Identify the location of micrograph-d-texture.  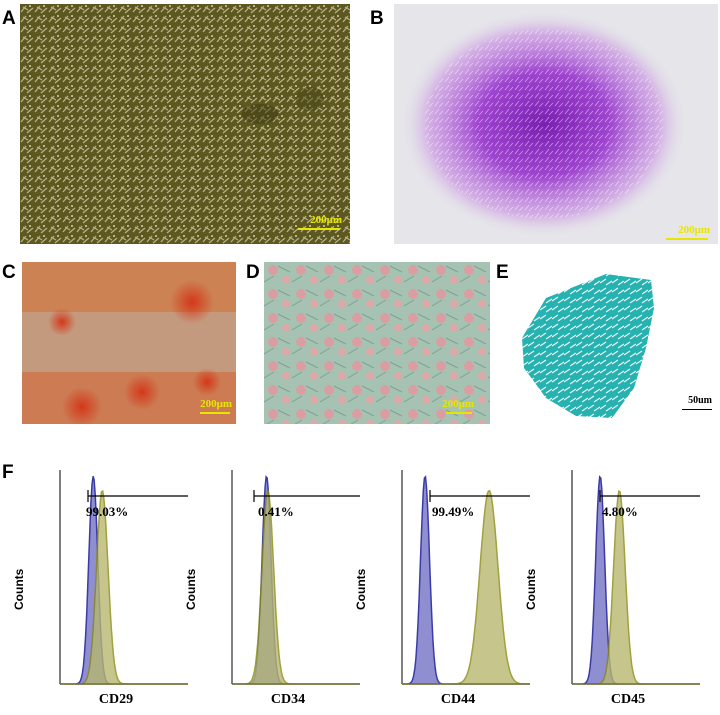
(377, 343).